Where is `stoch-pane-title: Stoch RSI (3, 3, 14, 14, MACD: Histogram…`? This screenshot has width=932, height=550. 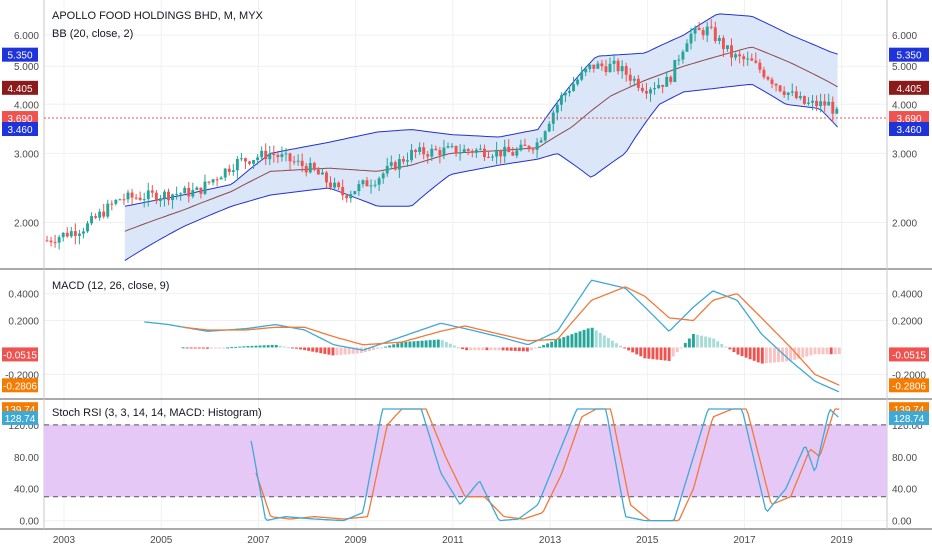
stoch-pane-title: Stoch RSI (3, 3, 14, 14, MACD: Histogram… is located at coordinates (157, 413).